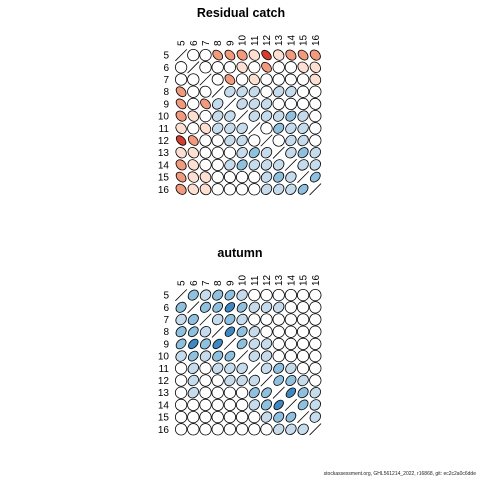  Describe the element at coordinates (164, 153) in the screenshot. I see `row-label: 13` at that location.